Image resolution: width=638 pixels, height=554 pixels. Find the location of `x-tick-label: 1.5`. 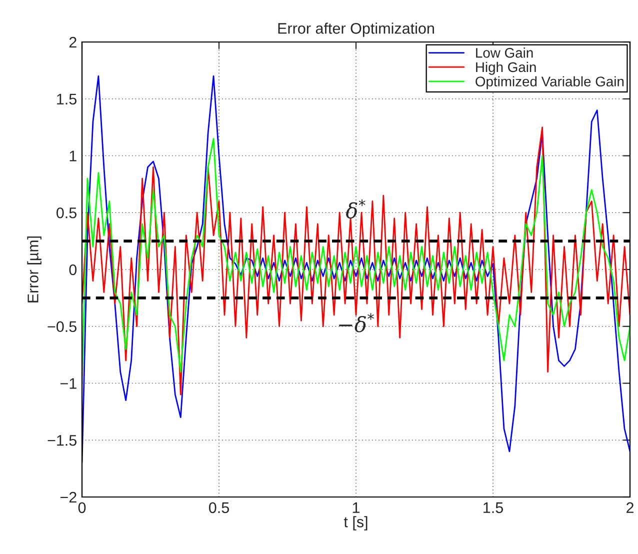

x-tick-label: 1.5 is located at coordinates (493, 508).